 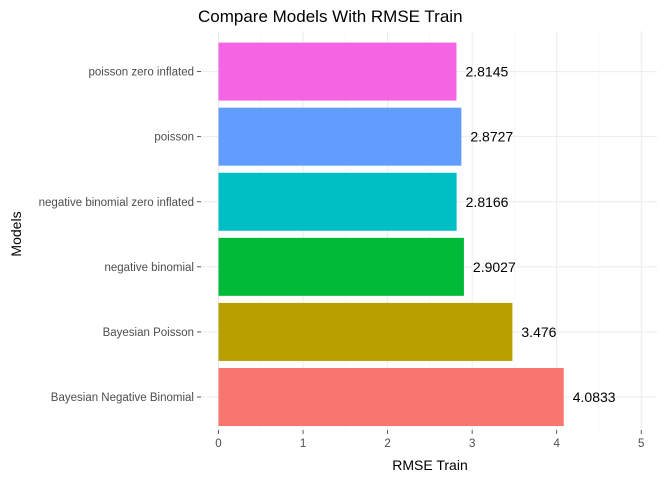 What do you see at coordinates (387, 444) in the screenshot?
I see `x-tick-label: 2` at bounding box center [387, 444].